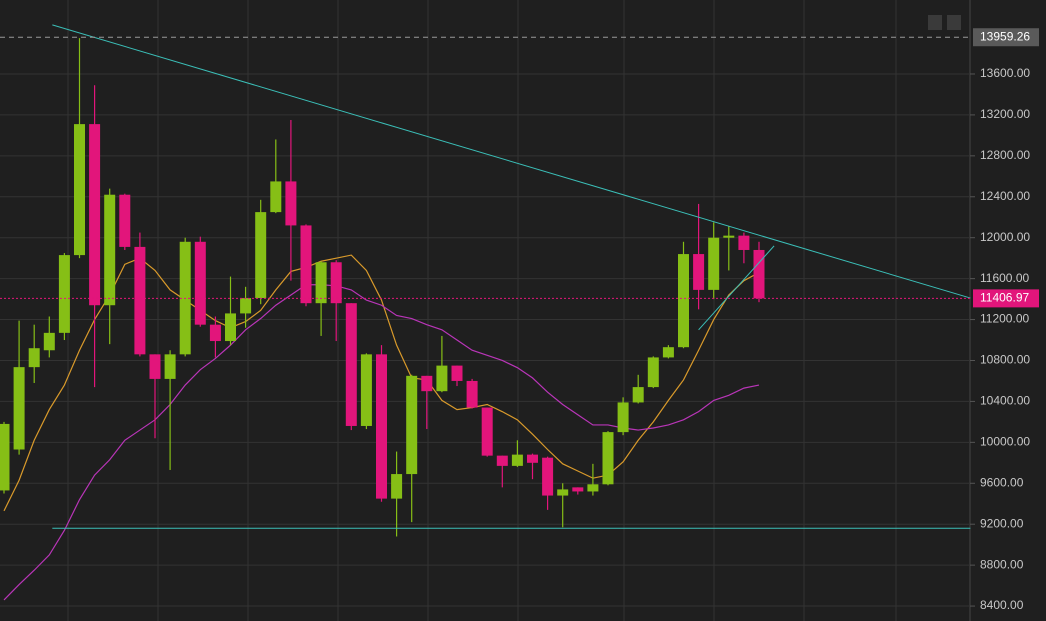  I want to click on toolbar-icons, so click(944, 22).